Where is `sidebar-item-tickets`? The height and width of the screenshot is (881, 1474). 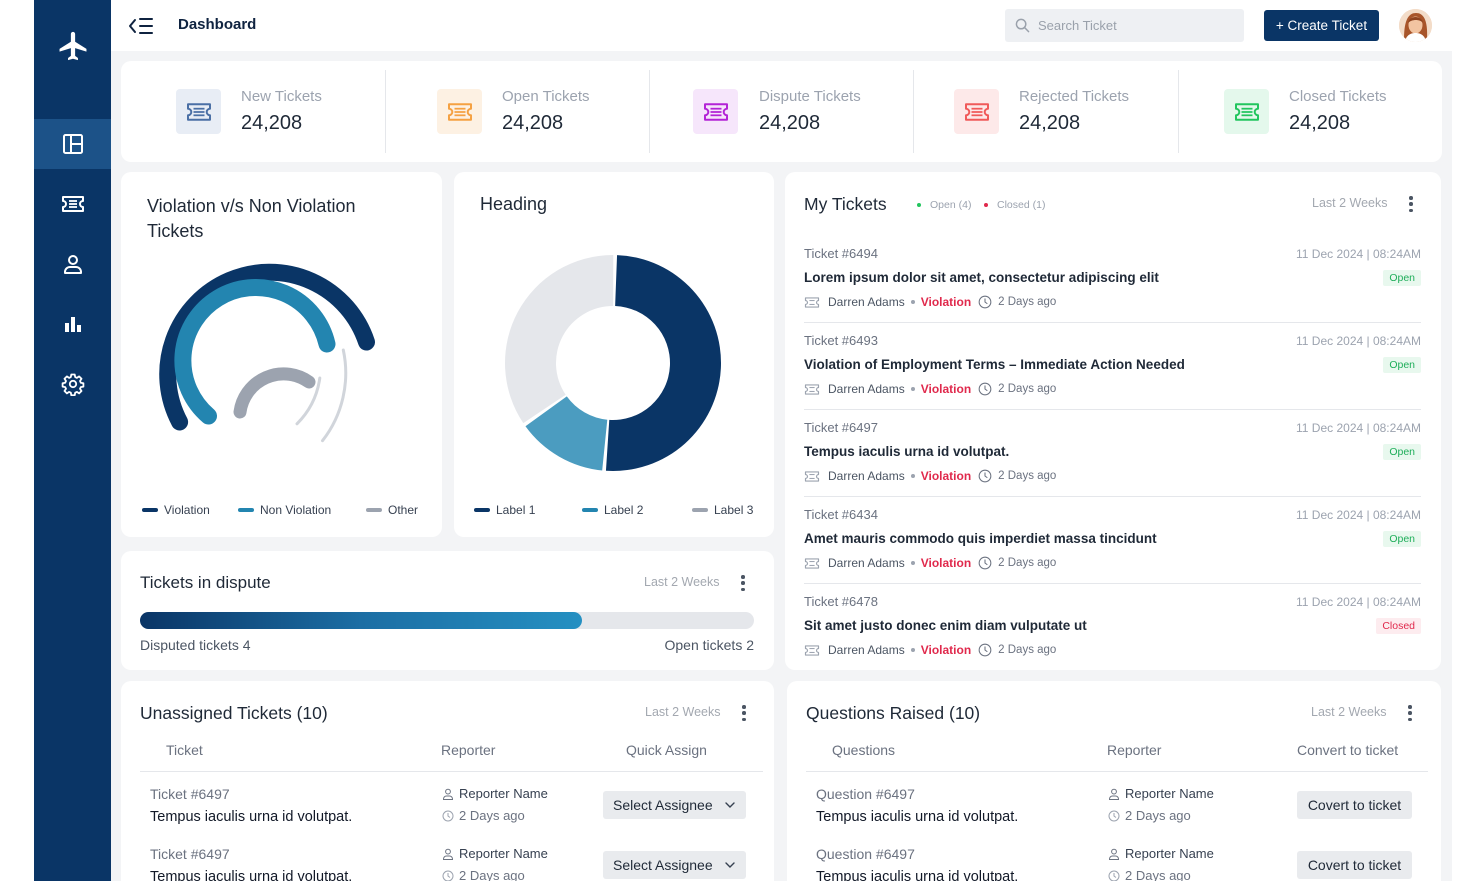
sidebar-item-tickets is located at coordinates (72, 204).